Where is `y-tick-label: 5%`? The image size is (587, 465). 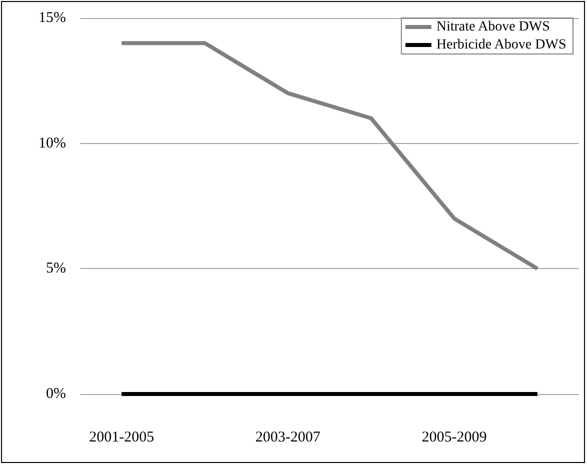
y-tick-label: 5% is located at coordinates (56, 268).